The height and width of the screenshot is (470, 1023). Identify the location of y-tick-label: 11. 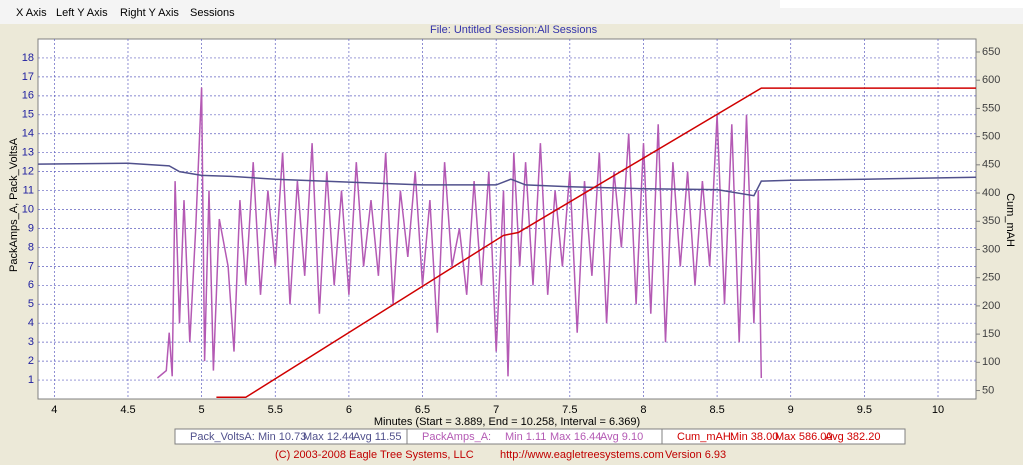
(28, 190).